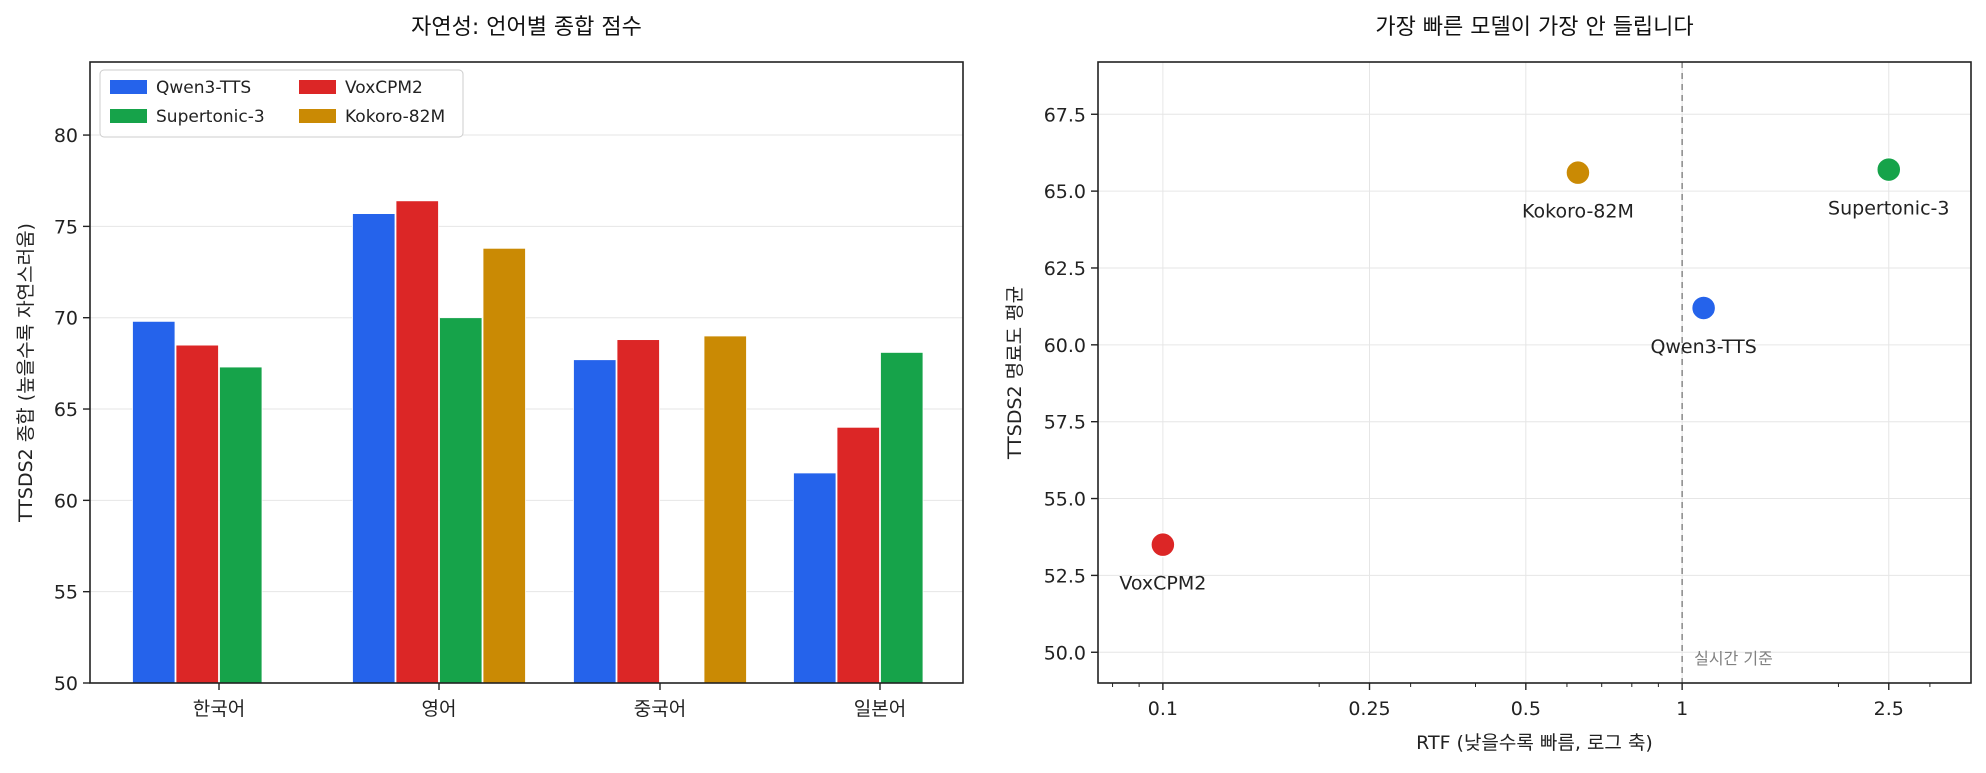  What do you see at coordinates (1065, 576) in the screenshot?
I see `scatter-chart-y-tick-label: 52.5` at bounding box center [1065, 576].